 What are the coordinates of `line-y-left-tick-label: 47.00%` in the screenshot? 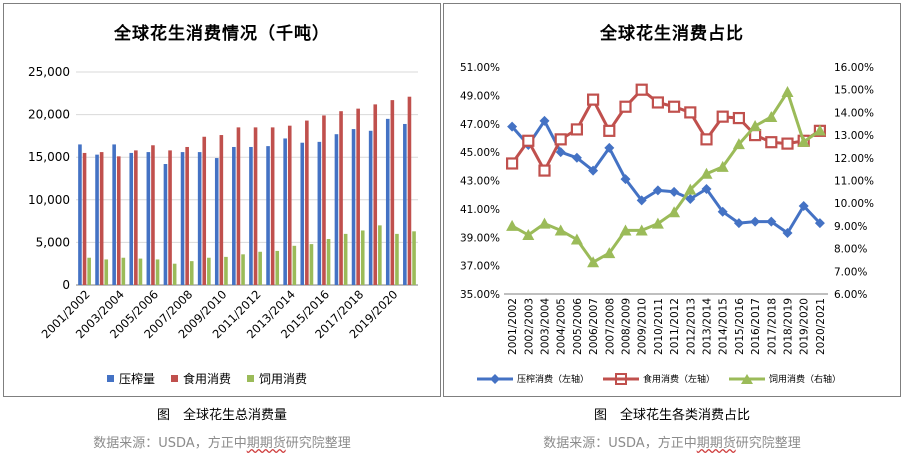 It's located at (480, 125).